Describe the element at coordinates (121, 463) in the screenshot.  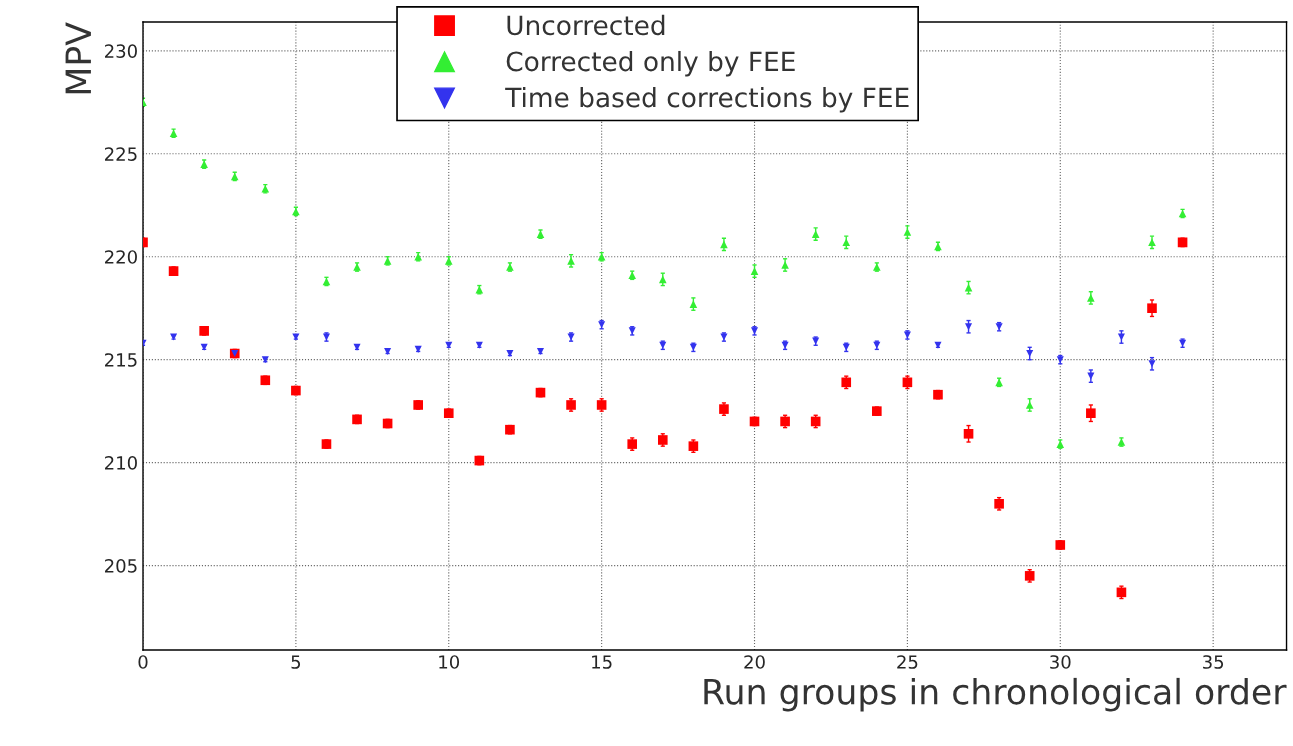
I see `y-tick-label: 210` at that location.